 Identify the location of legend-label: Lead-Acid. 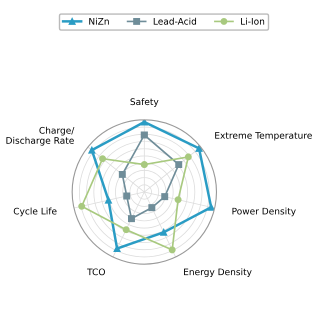
(175, 21).